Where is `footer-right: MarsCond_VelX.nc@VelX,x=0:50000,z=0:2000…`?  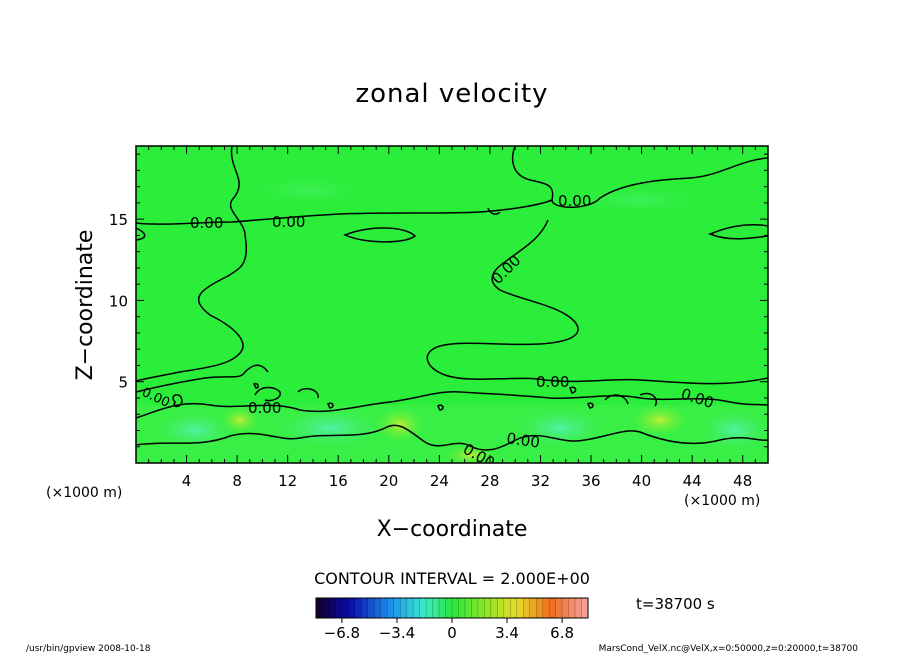
footer-right: MarsCond_VelX.nc@VelX,x=0:50000,z=0:2000… is located at coordinates (729, 649).